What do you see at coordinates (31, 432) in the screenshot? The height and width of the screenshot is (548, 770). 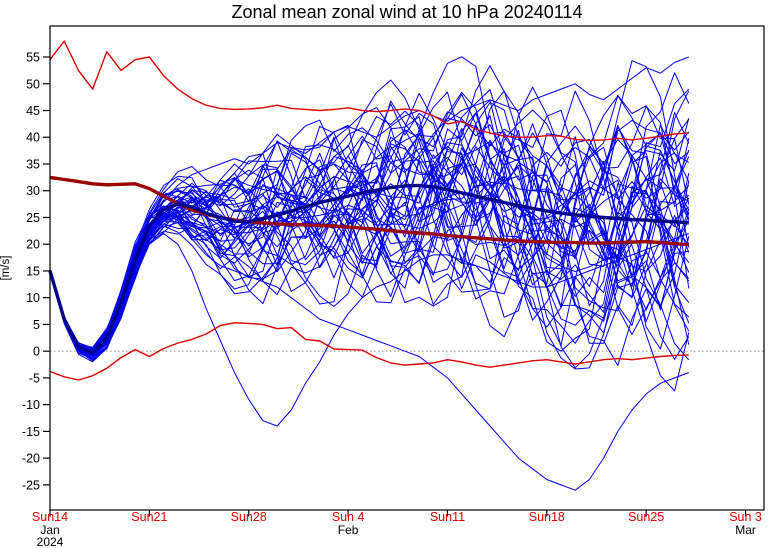 I see `y-tick-label: -15` at bounding box center [31, 432].